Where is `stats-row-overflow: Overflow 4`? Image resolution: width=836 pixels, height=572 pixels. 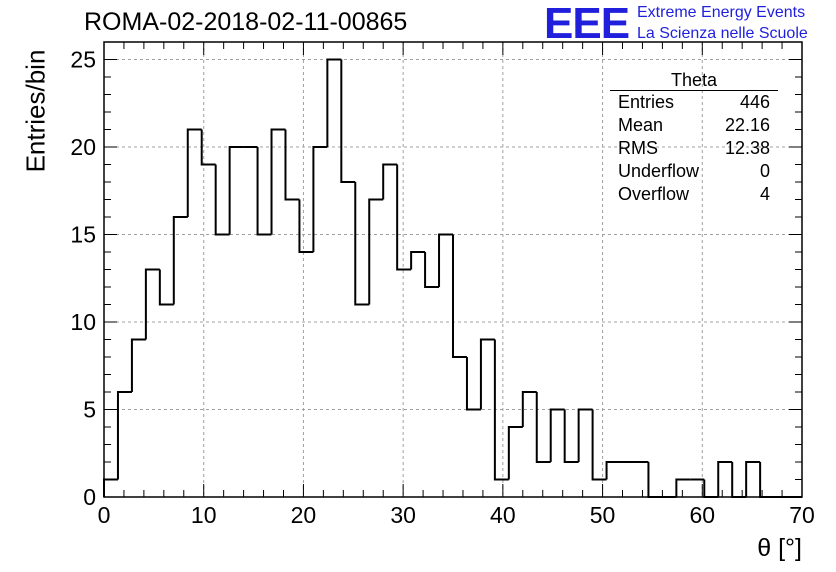
stats-row-overflow: Overflow 4 is located at coordinates (694, 194).